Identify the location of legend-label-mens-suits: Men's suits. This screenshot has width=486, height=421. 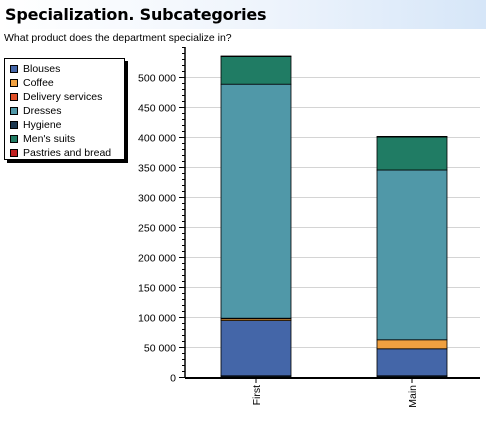
(49, 139).